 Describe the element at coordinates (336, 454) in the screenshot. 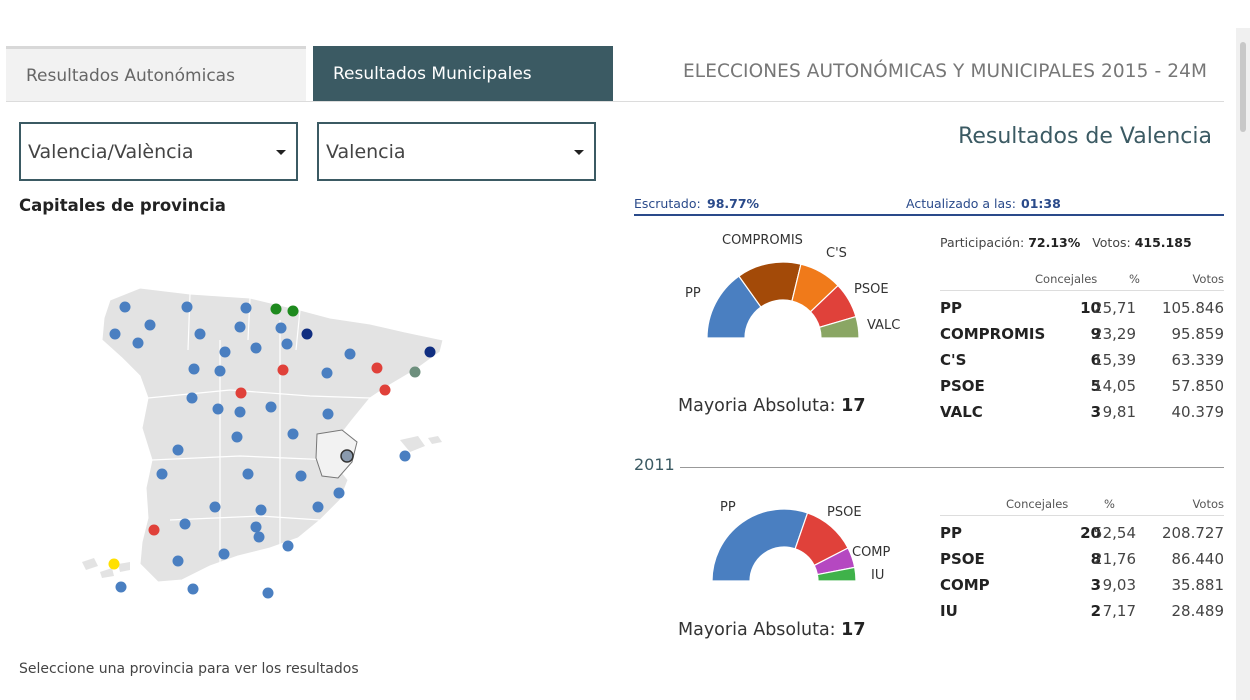

I see `valencia-province` at that location.